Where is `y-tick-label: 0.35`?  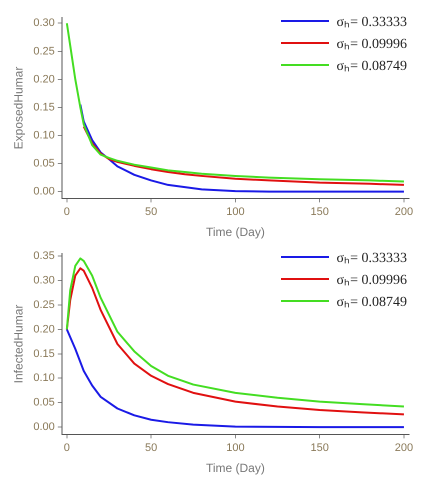 y-tick-label: 0.35 is located at coordinates (44, 256).